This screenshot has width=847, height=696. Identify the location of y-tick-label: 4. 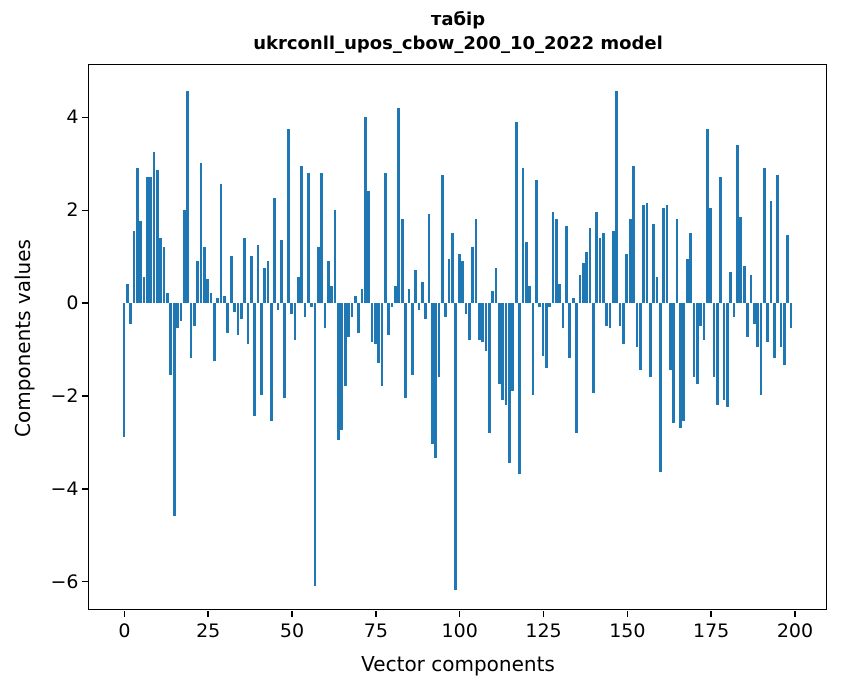
(72, 117).